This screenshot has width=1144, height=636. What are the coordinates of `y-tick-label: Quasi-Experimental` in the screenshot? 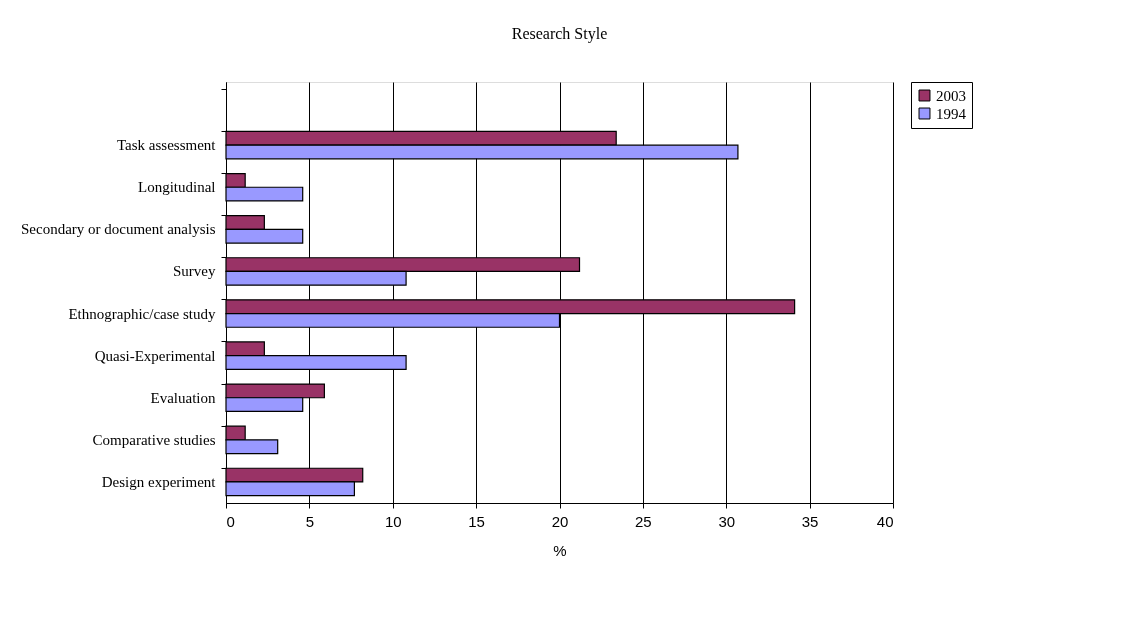 It's located at (155, 355).